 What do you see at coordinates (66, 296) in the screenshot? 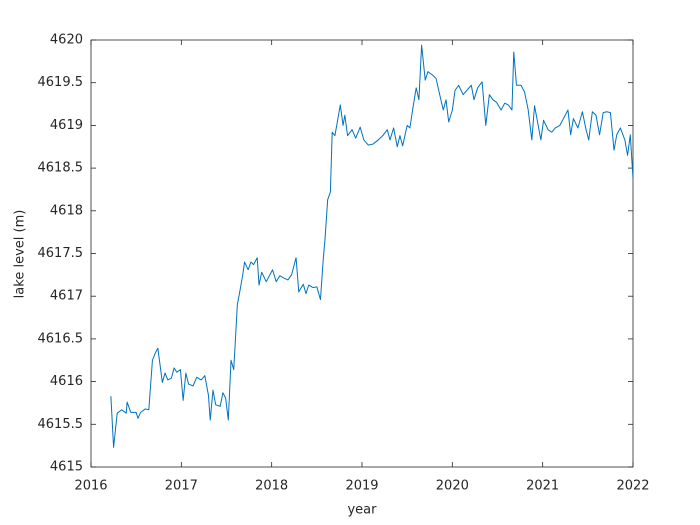
I see `y-tick-label: 4617` at bounding box center [66, 296].